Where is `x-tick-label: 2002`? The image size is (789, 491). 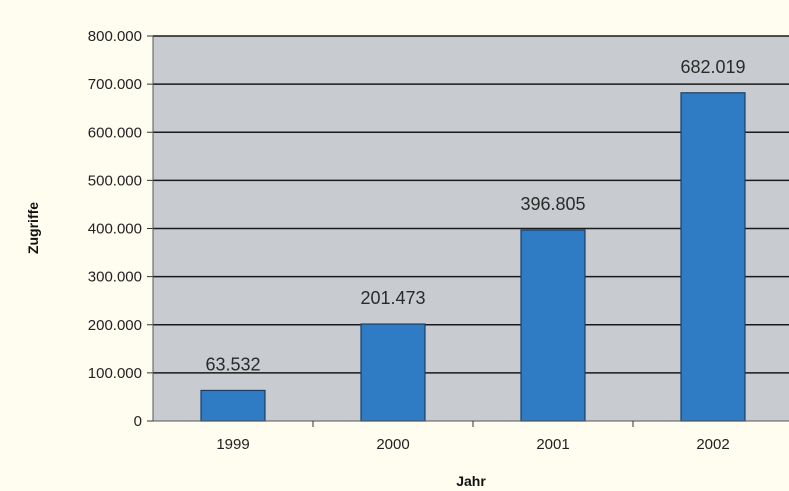
x-tick-label: 2002 is located at coordinates (712, 444).